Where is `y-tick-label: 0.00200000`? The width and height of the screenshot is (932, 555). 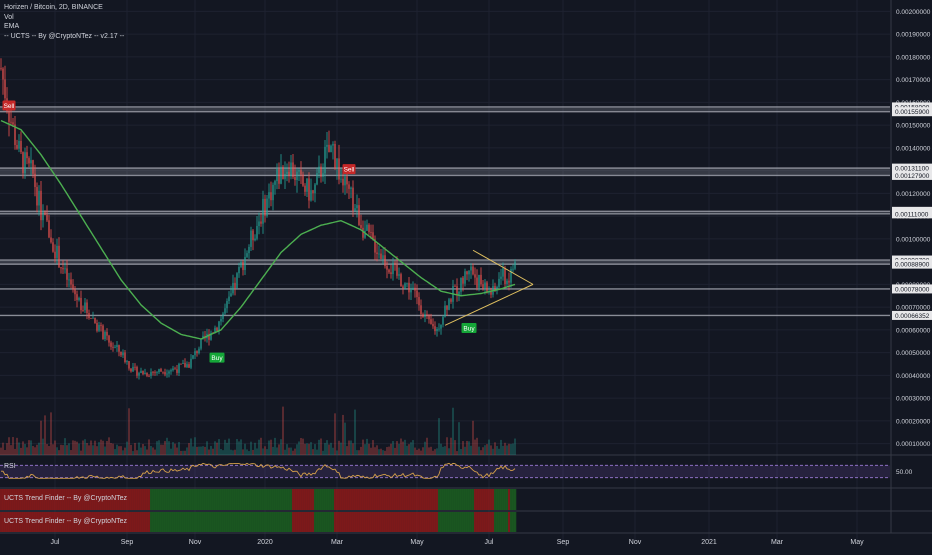
y-tick-label: 0.00200000 is located at coordinates (913, 12).